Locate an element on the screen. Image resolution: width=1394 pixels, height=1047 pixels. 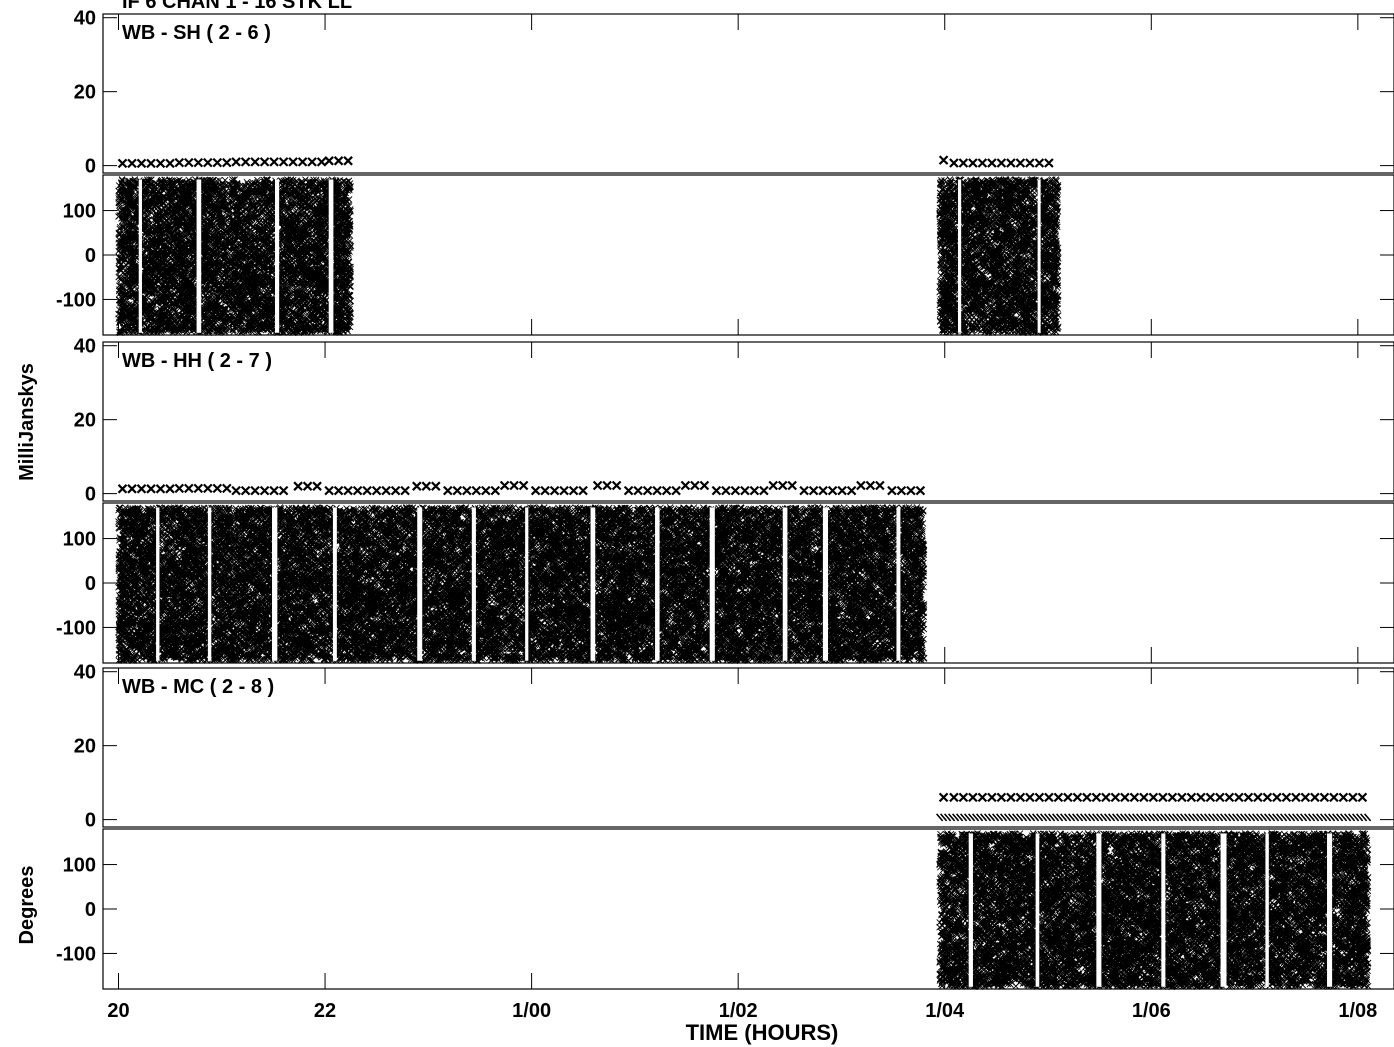
chart-header: IF 6 CHAN 1 - 16 STK LL is located at coordinates (237, 6).